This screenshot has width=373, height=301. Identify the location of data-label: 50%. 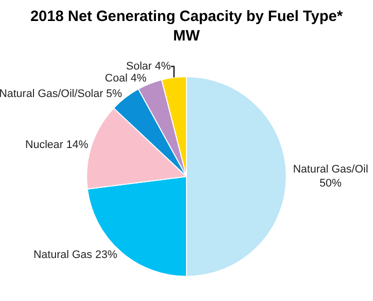
(331, 184).